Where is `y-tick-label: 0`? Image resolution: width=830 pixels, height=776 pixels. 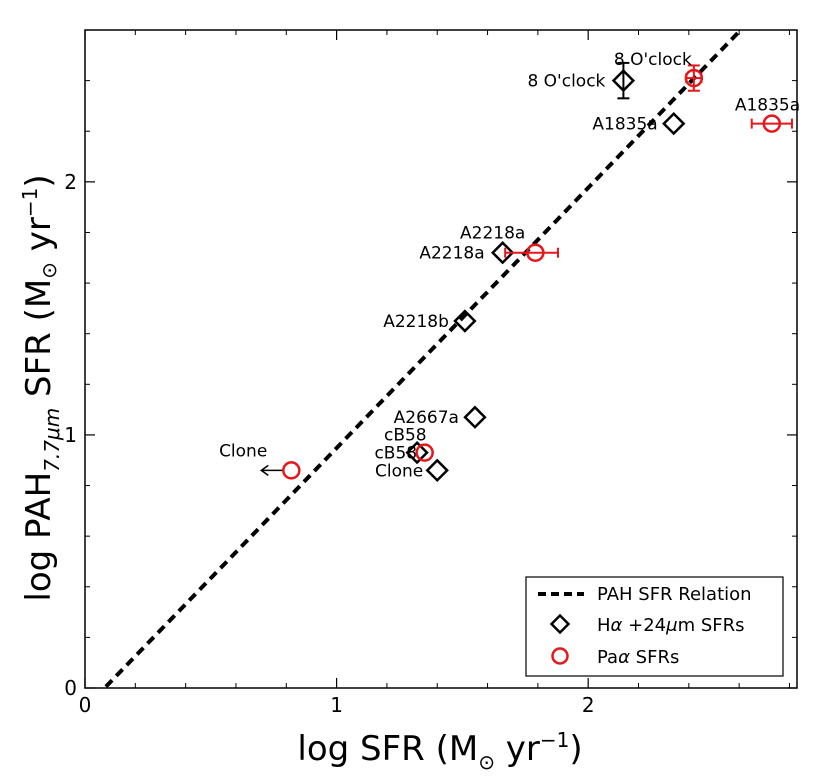
y-tick-label: 0 is located at coordinates (70, 688).